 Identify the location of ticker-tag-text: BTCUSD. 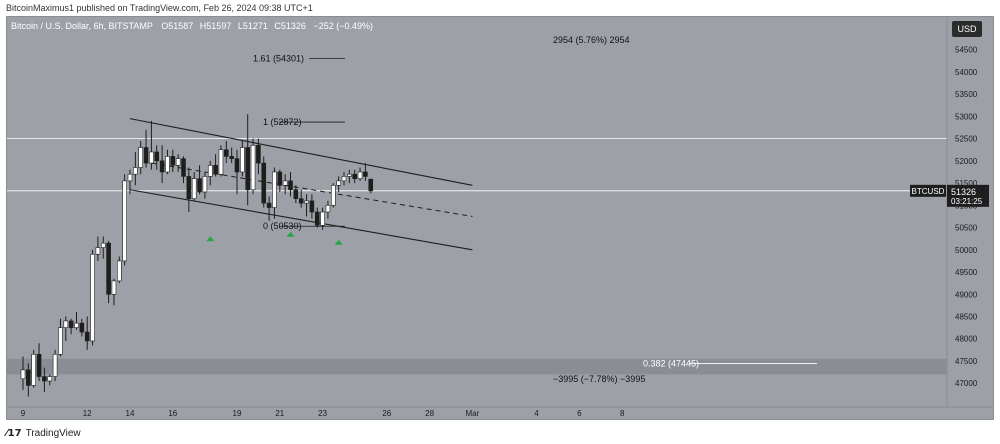
(928, 191).